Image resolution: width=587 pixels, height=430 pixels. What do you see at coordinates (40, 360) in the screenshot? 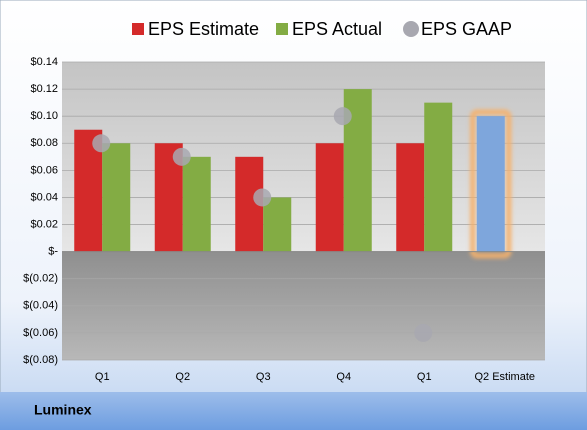
I see `y-tick-label: $(0.08)` at bounding box center [40, 360].